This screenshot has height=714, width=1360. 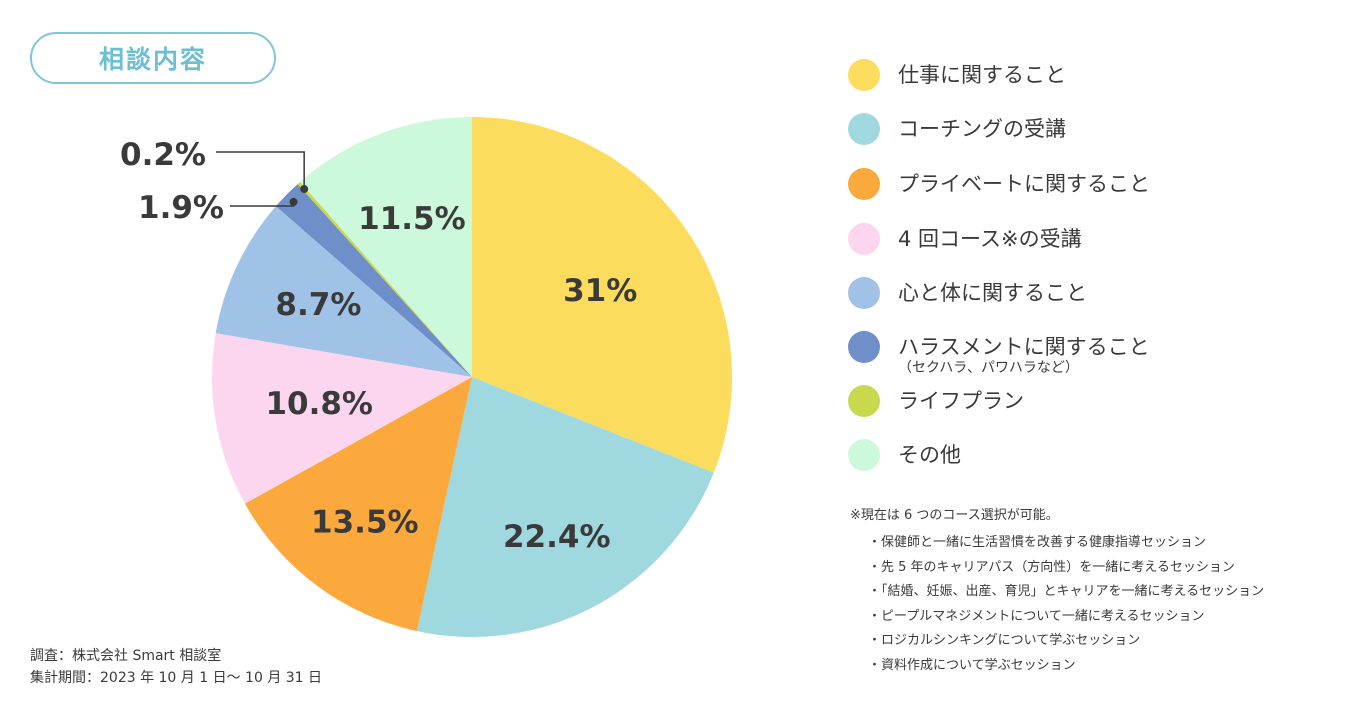 What do you see at coordinates (1066, 592) in the screenshot?
I see `note-item: ・「結婚、妊娠、出産、育児」とキャリアを一緒に考えるセッション` at bounding box center [1066, 592].